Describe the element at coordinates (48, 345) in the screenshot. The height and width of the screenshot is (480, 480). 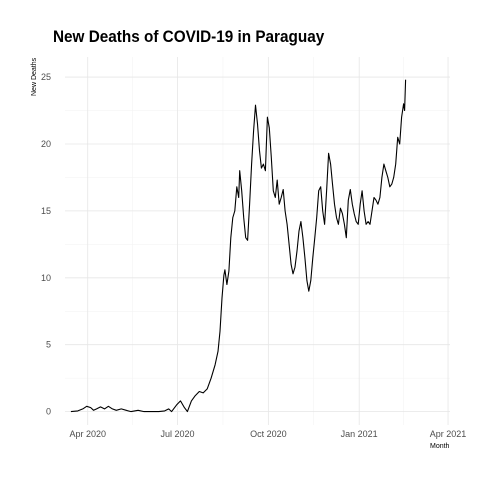
I see `y-tick-label: 5` at that location.